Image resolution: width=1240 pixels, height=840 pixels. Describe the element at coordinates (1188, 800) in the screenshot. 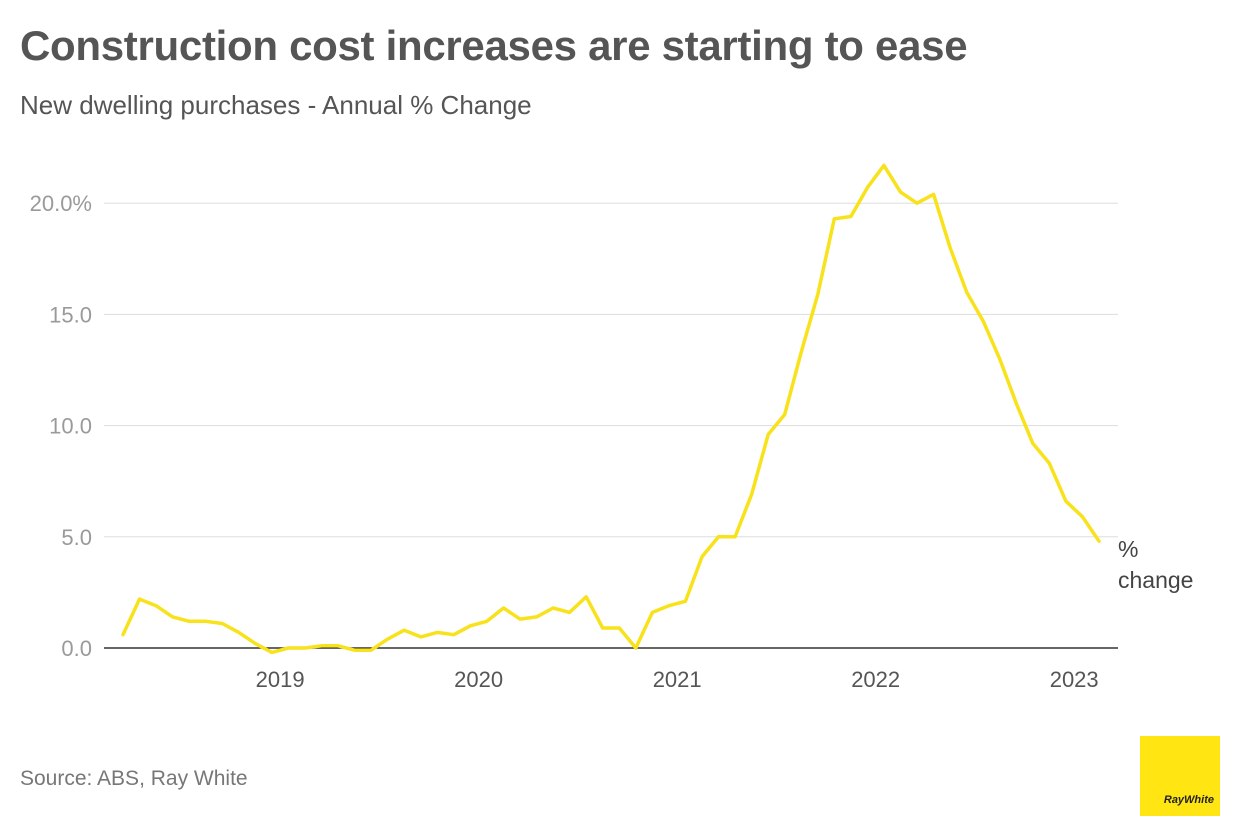

I see `ray-white-logo-wordmark: RayWhite` at that location.